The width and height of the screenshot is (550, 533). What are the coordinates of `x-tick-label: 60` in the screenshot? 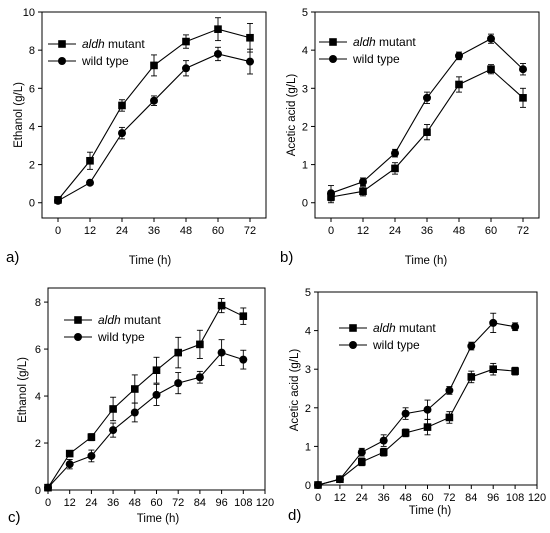 It's located at (218, 231).